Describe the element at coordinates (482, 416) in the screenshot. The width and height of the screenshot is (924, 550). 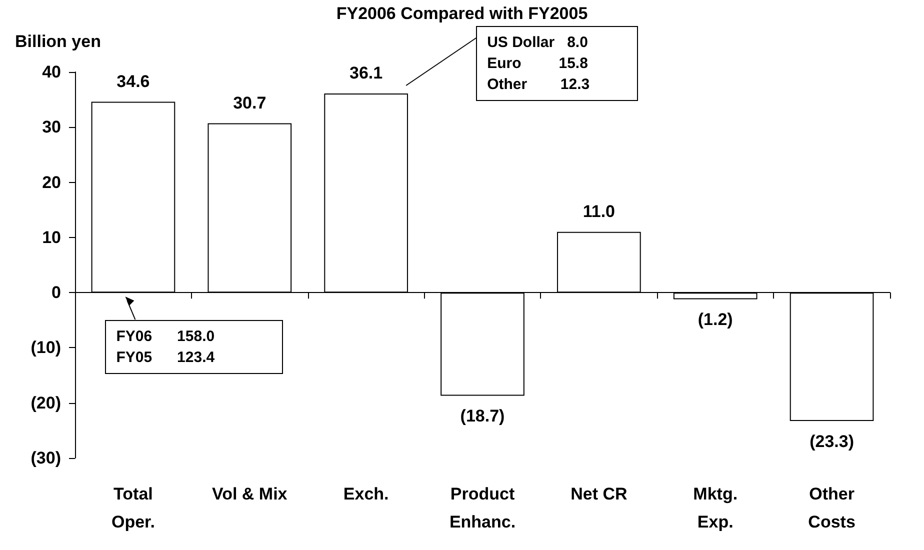
I see `data-label: (18.7)` at that location.